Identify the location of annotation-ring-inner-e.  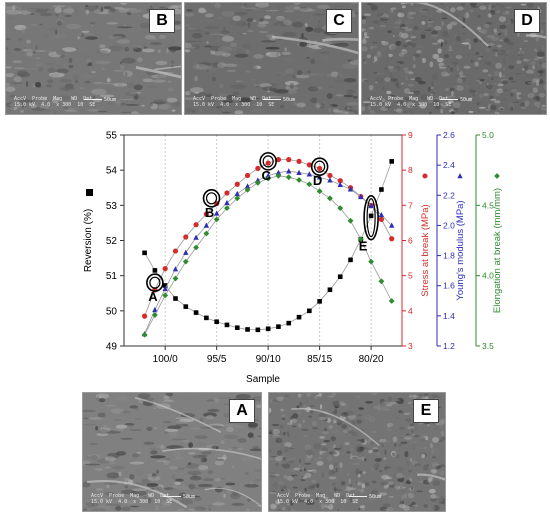
(371, 218).